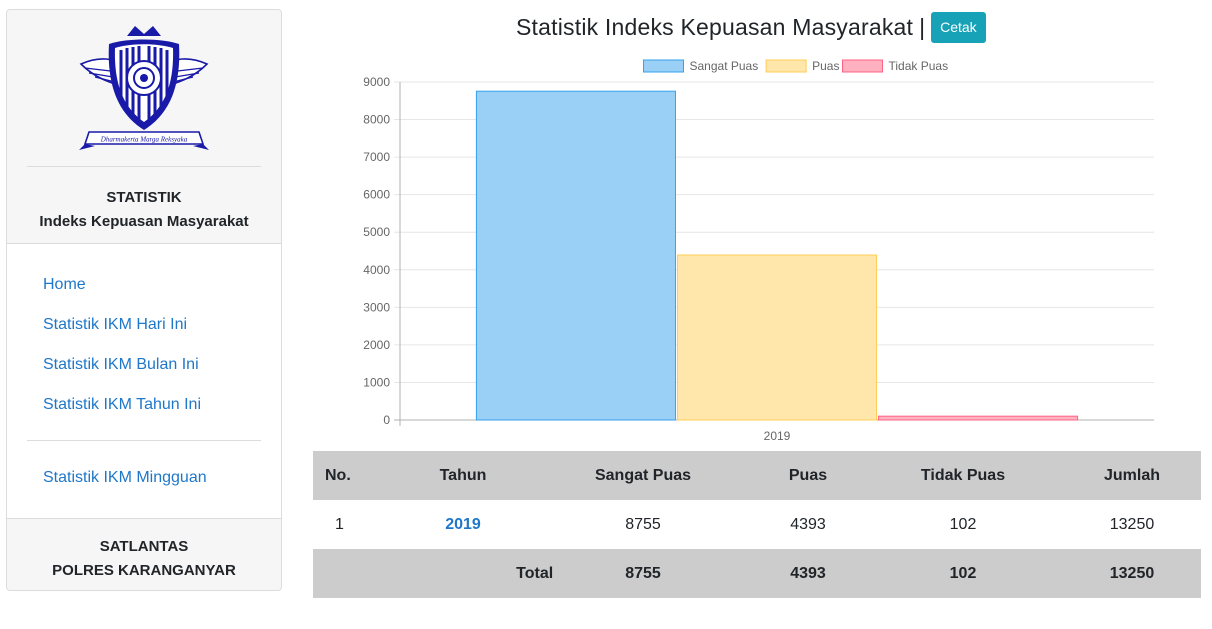 The image size is (1212, 629). Describe the element at coordinates (376, 382) in the screenshot. I see `y-tick-label: 1000` at that location.